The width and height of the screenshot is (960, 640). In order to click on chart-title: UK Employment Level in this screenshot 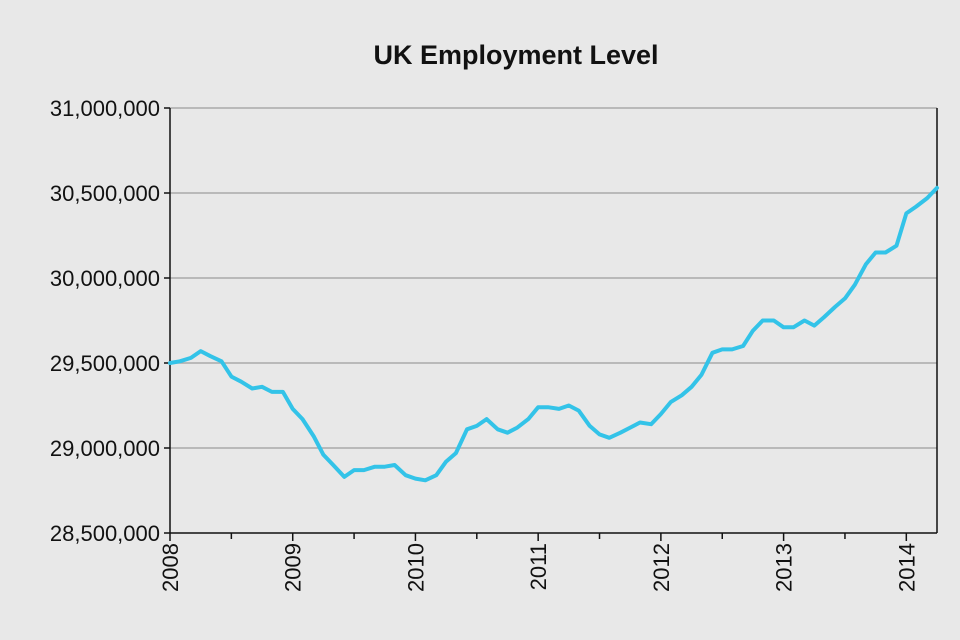, I will do `click(515, 55)`.